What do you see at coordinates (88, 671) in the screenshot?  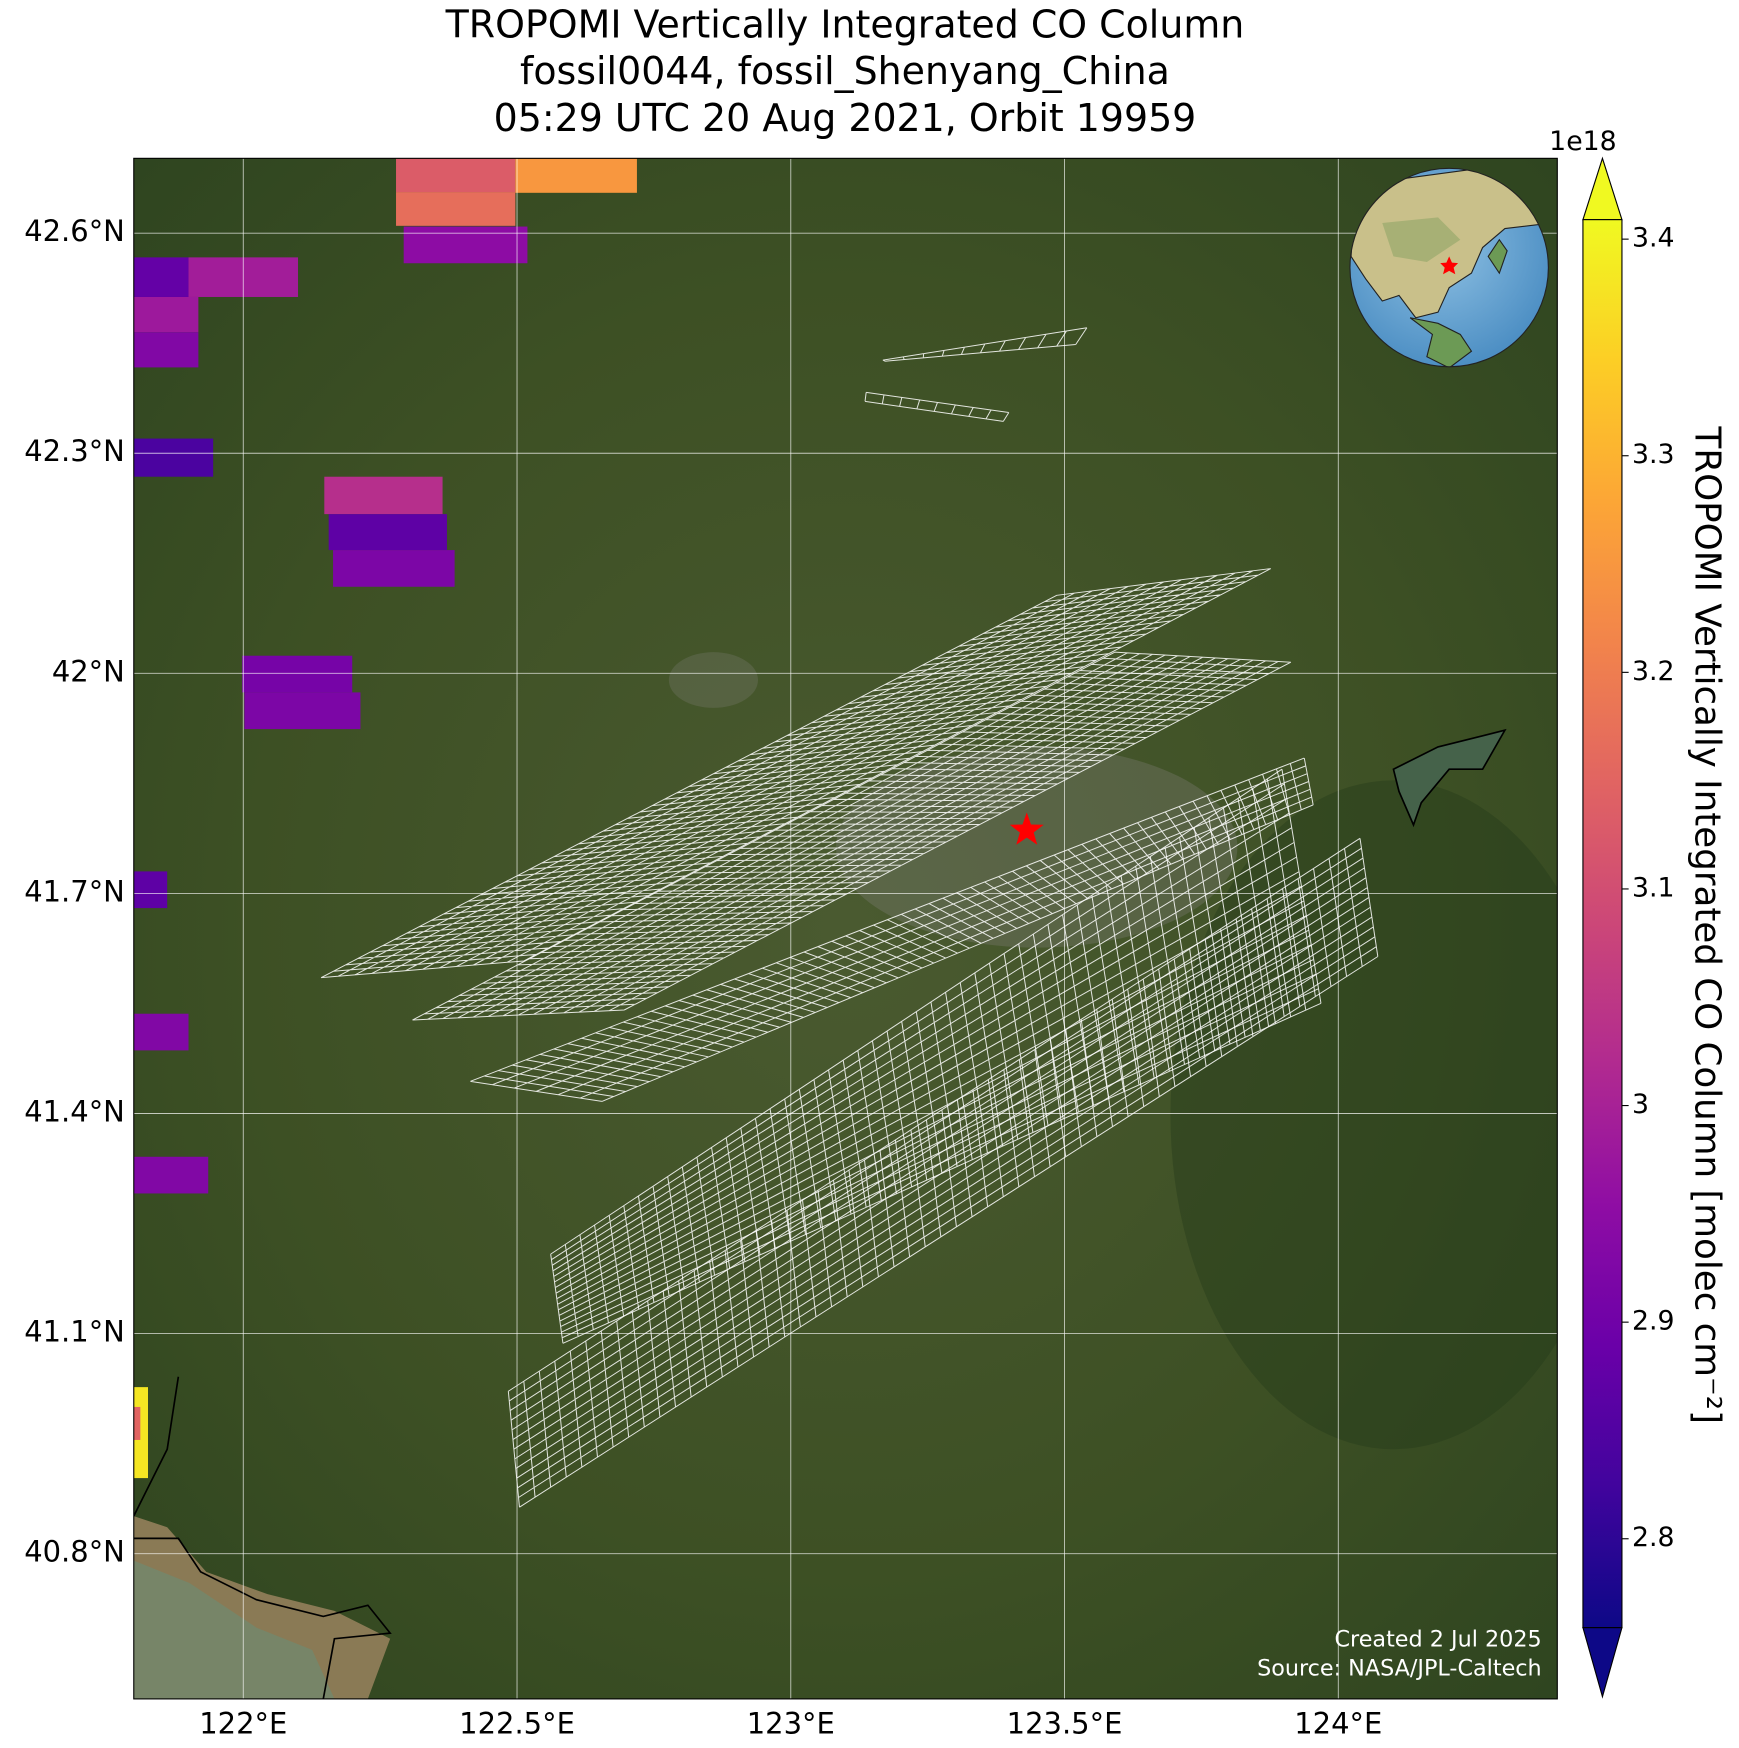 I see `y-tick-label: 42°N` at bounding box center [88, 671].